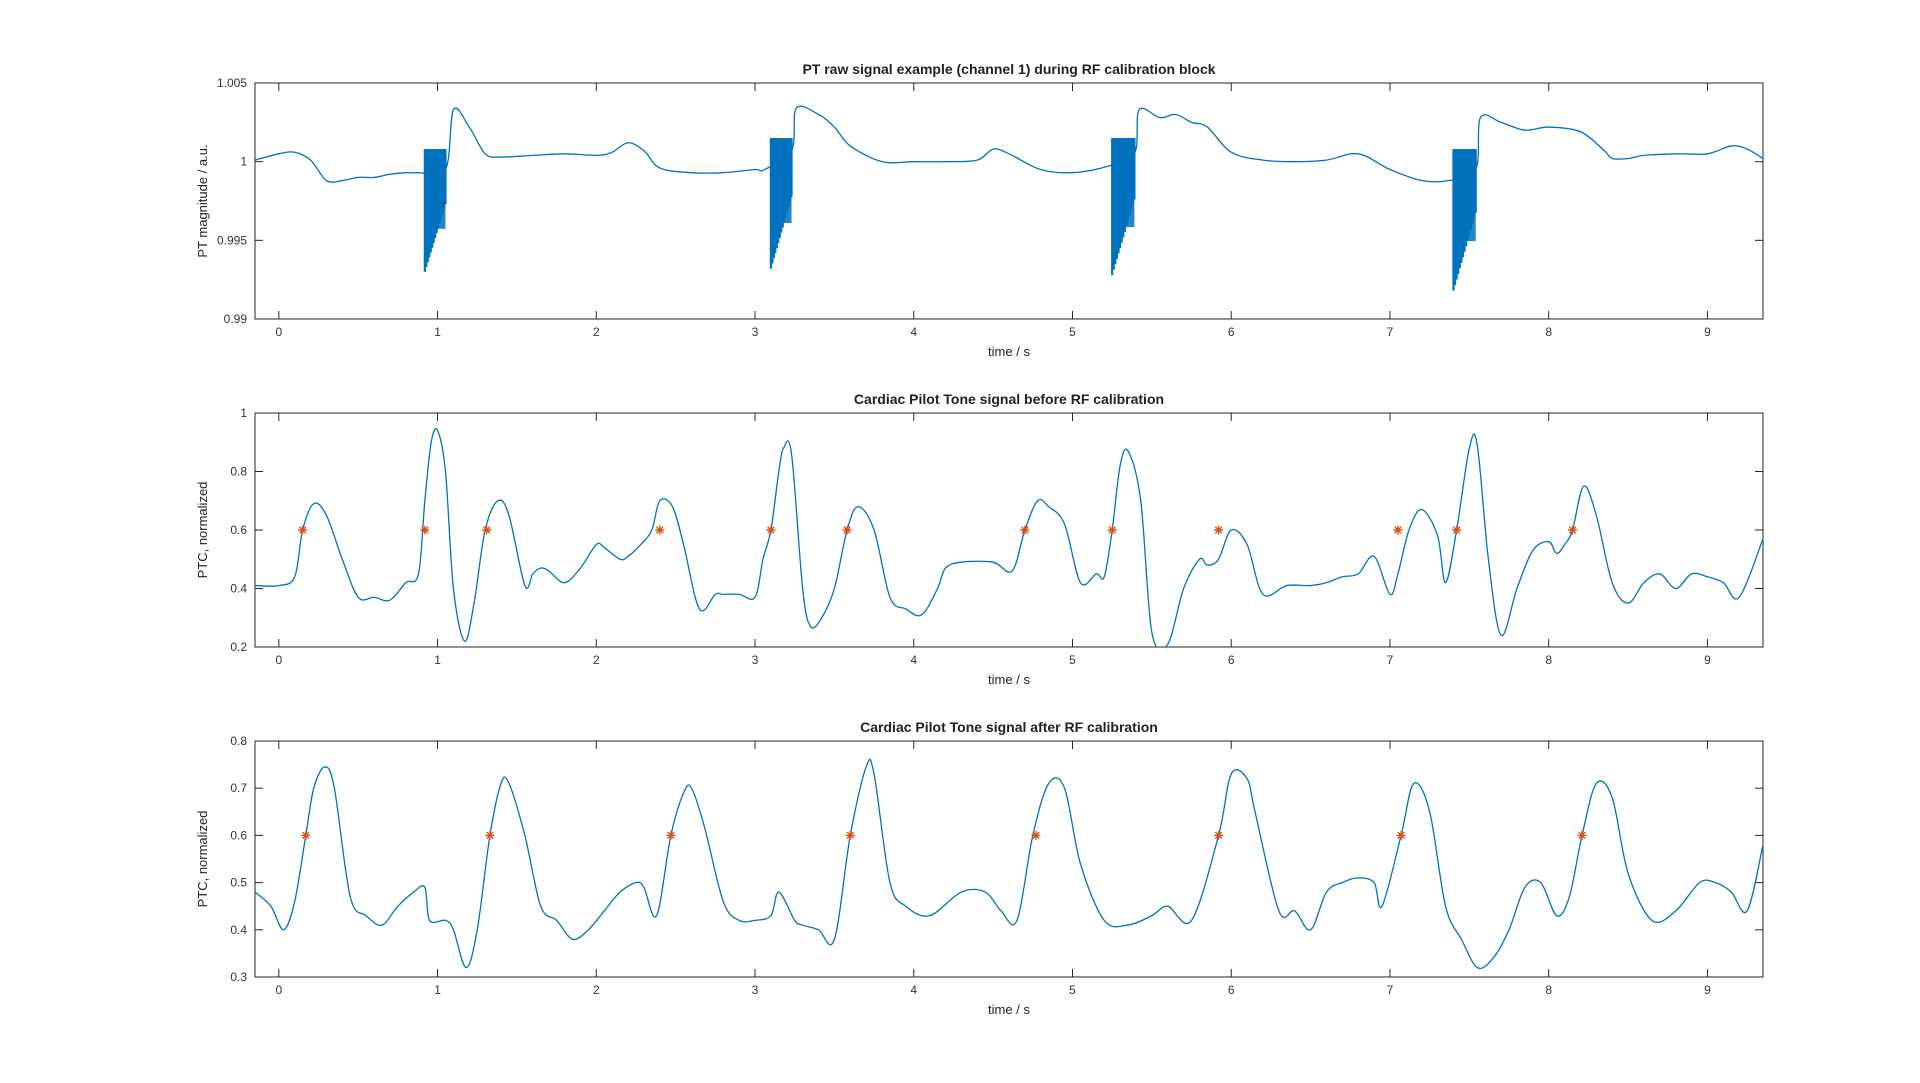 The image size is (1920, 1083). What do you see at coordinates (202, 200) in the screenshot?
I see `y-axis-label: PT magnitude / a.u.` at bounding box center [202, 200].